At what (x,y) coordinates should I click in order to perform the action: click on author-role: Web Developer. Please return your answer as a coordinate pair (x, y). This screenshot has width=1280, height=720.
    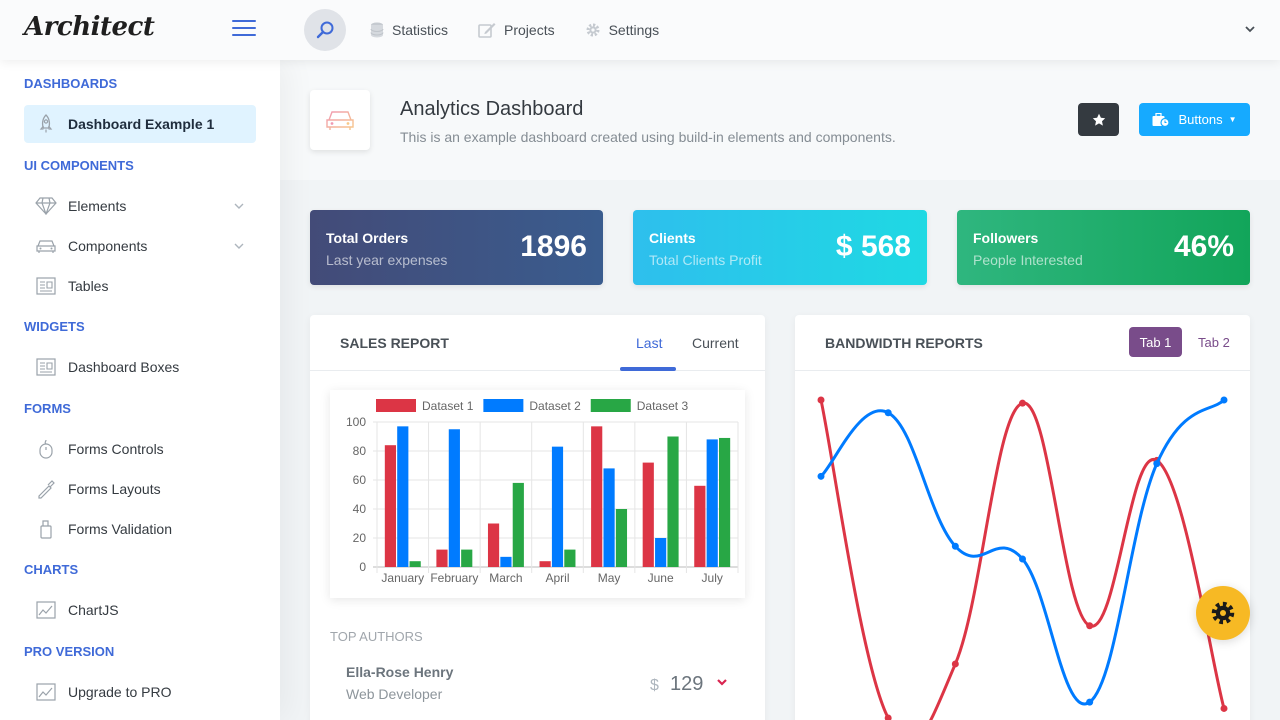
    Looking at the image, I should click on (394, 694).